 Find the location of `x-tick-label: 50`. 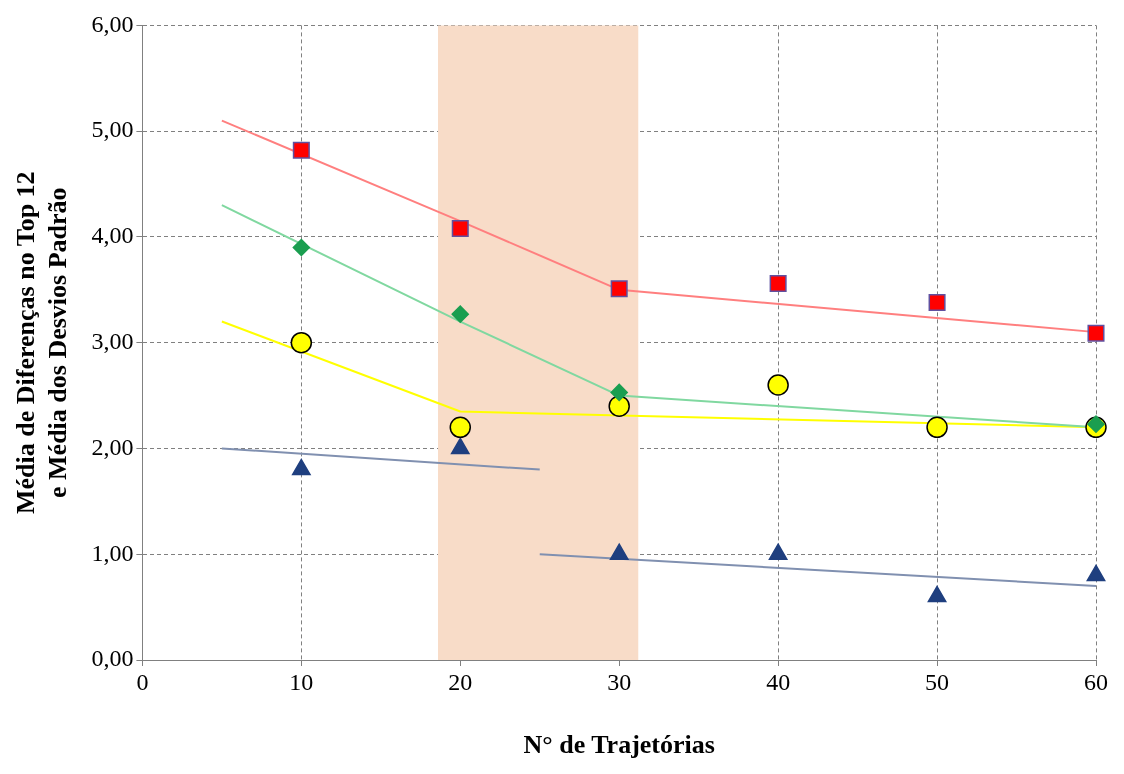

x-tick-label: 50 is located at coordinates (937, 681).